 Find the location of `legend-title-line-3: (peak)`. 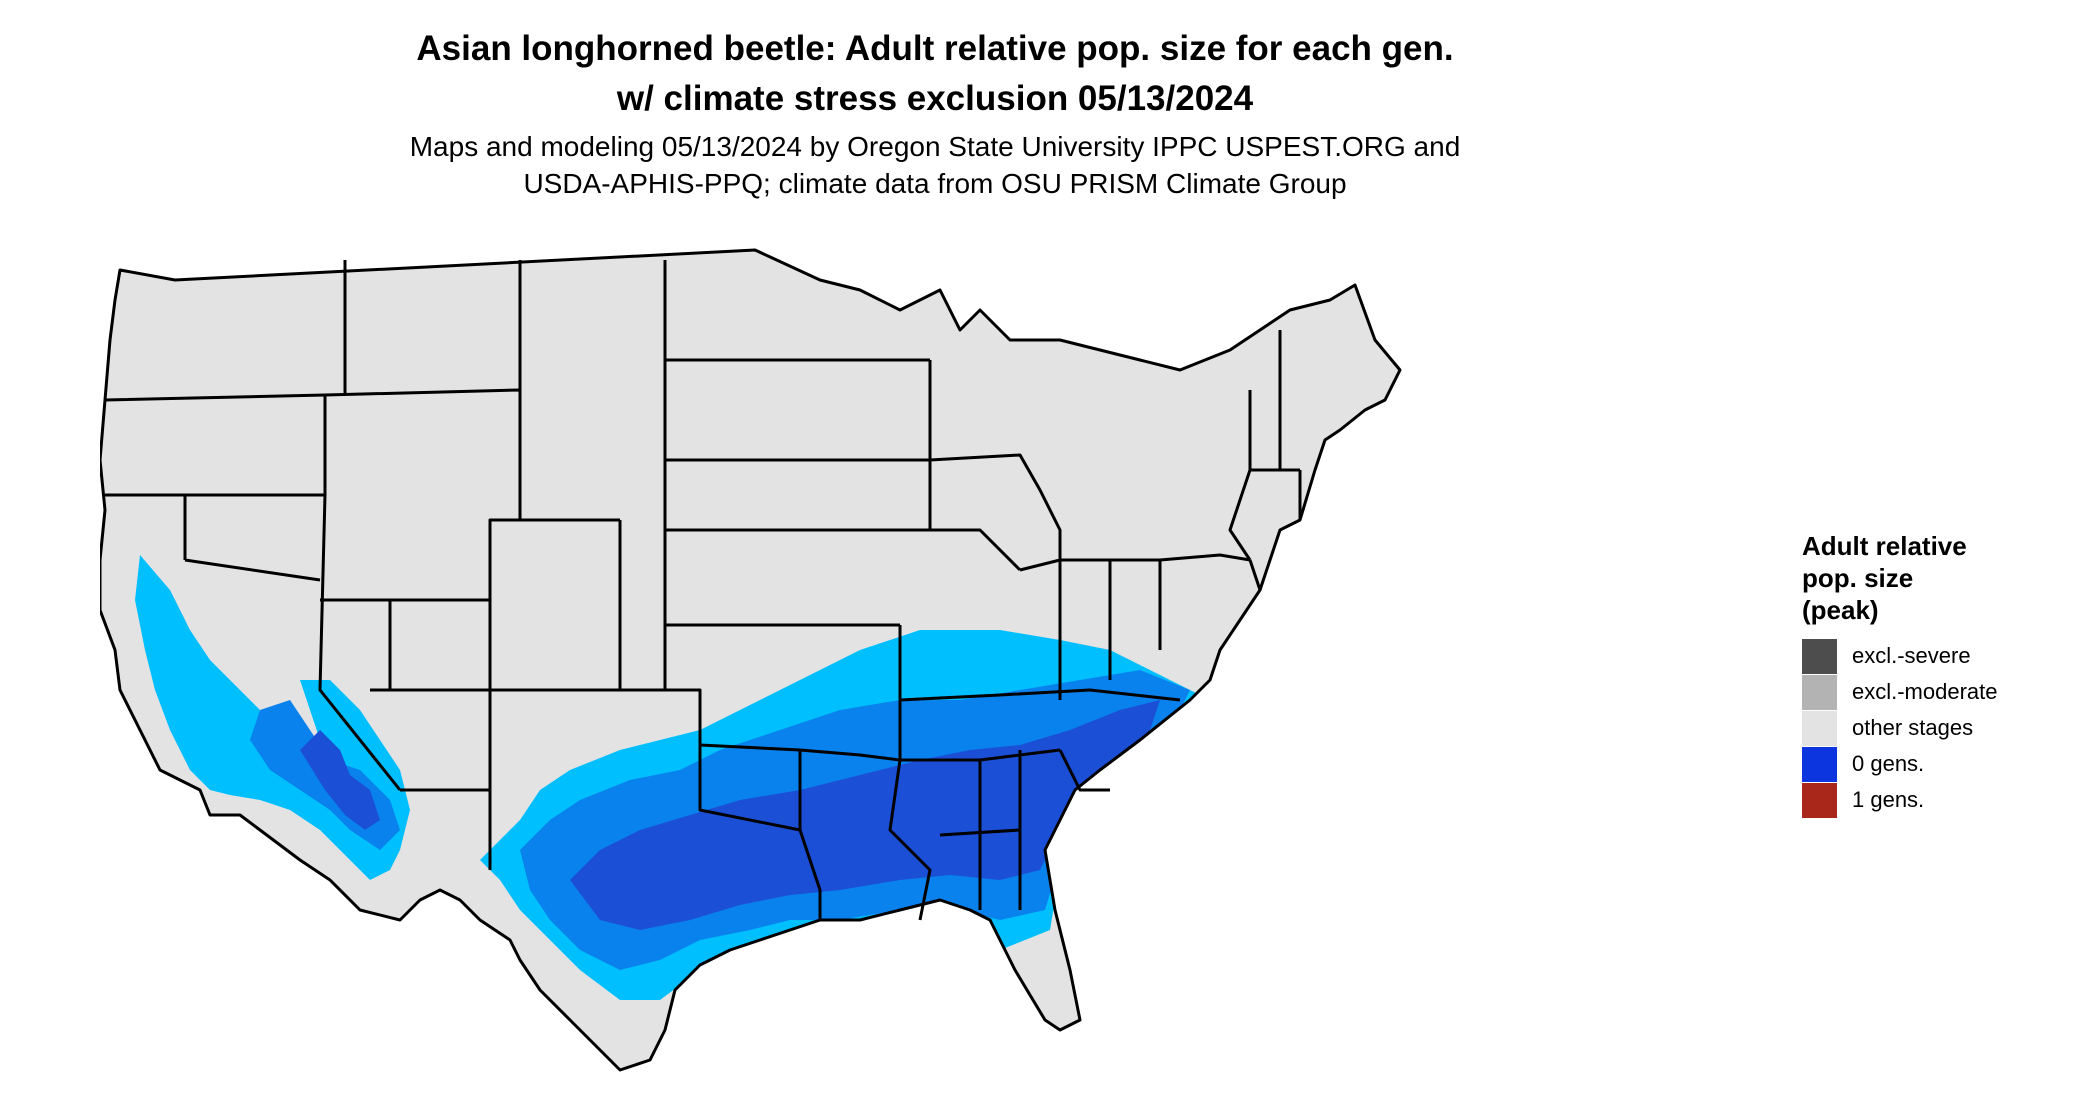

legend-title-line-3: (peak) is located at coordinates (1840, 610).